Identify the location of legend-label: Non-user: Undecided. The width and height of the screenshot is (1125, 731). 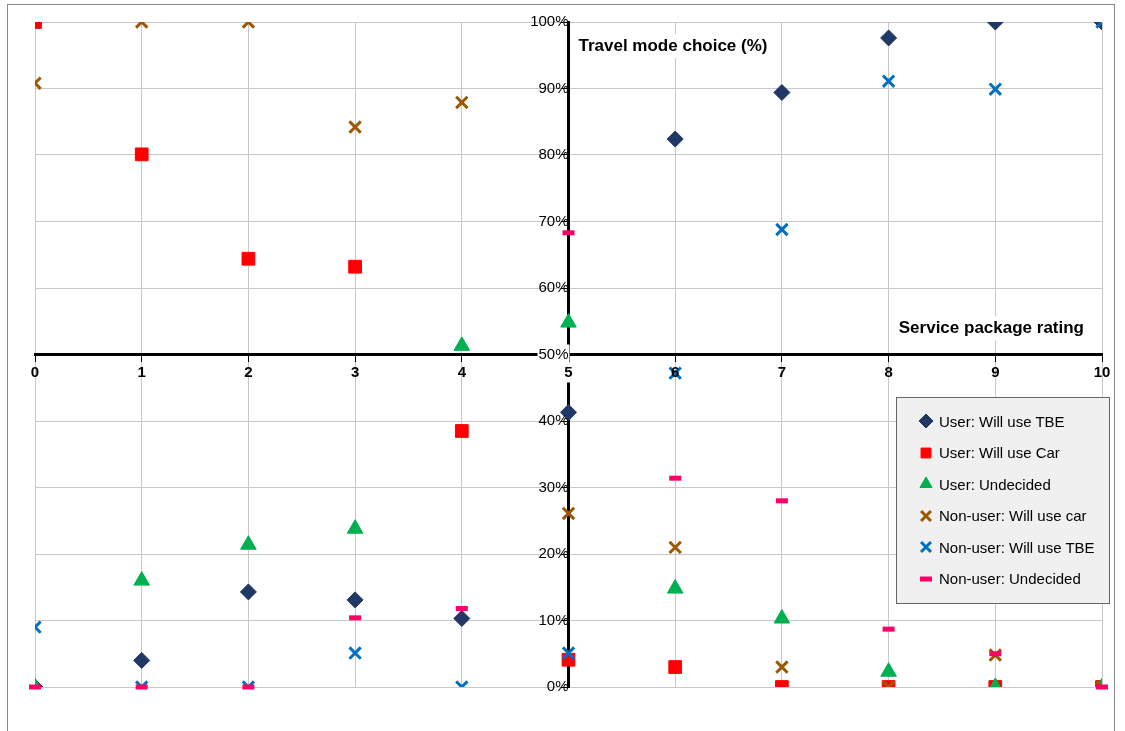
(1010, 579).